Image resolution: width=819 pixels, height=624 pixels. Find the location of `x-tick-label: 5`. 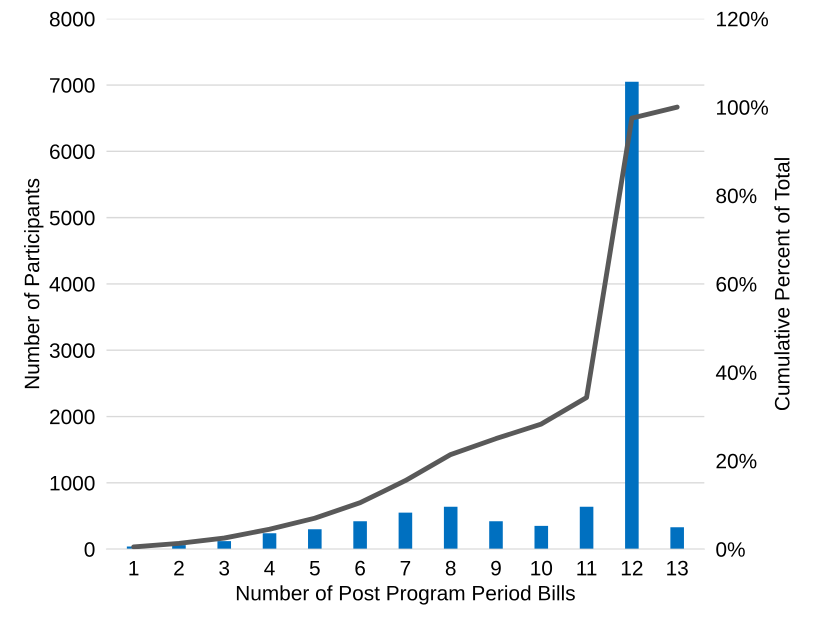

x-tick-label: 5 is located at coordinates (315, 568).